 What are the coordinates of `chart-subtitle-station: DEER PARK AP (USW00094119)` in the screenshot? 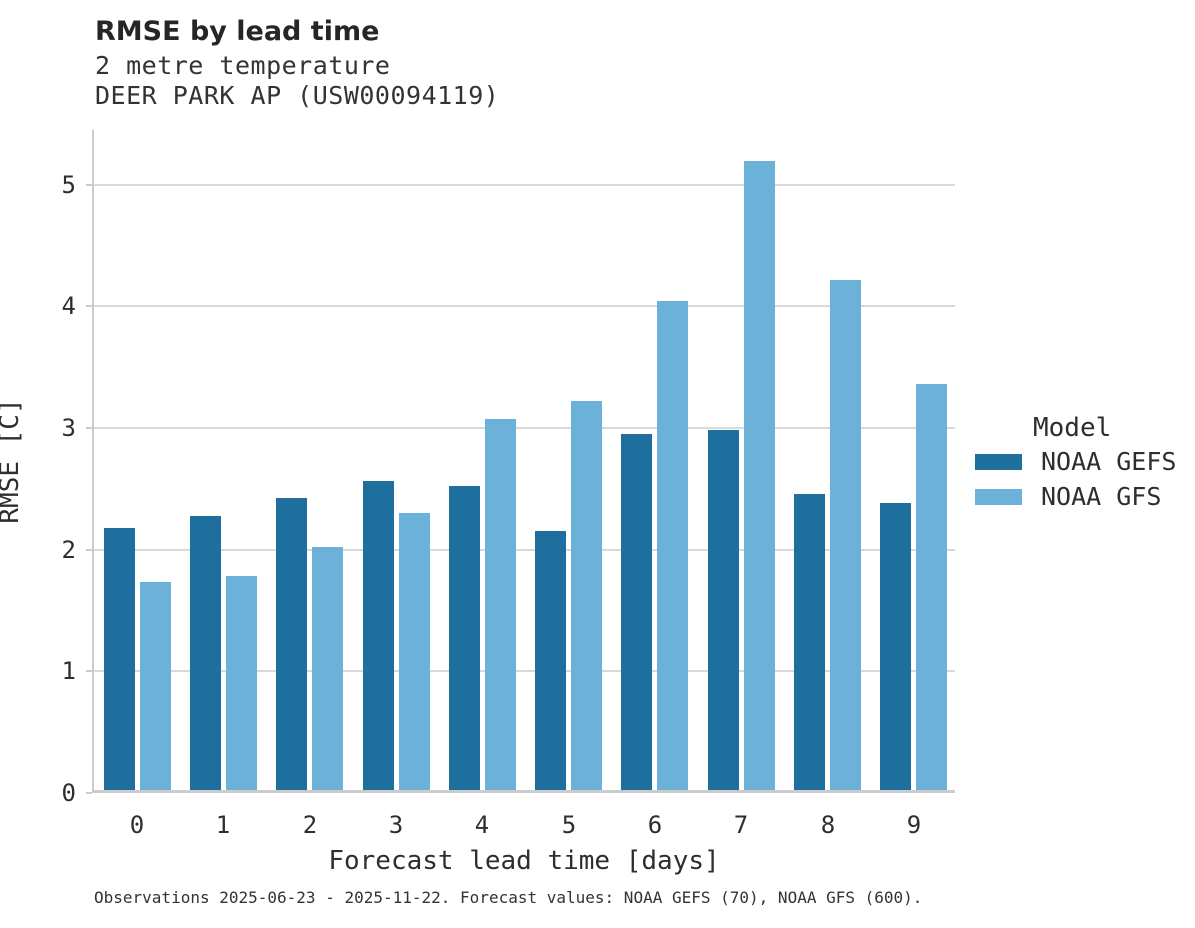 It's located at (297, 95).